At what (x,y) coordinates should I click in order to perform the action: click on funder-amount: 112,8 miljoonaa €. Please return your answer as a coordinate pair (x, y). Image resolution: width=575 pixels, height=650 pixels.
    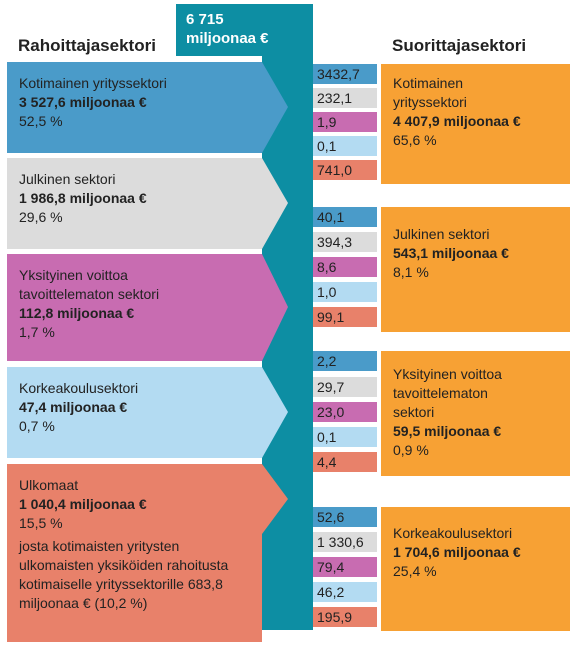
    Looking at the image, I should click on (77, 313).